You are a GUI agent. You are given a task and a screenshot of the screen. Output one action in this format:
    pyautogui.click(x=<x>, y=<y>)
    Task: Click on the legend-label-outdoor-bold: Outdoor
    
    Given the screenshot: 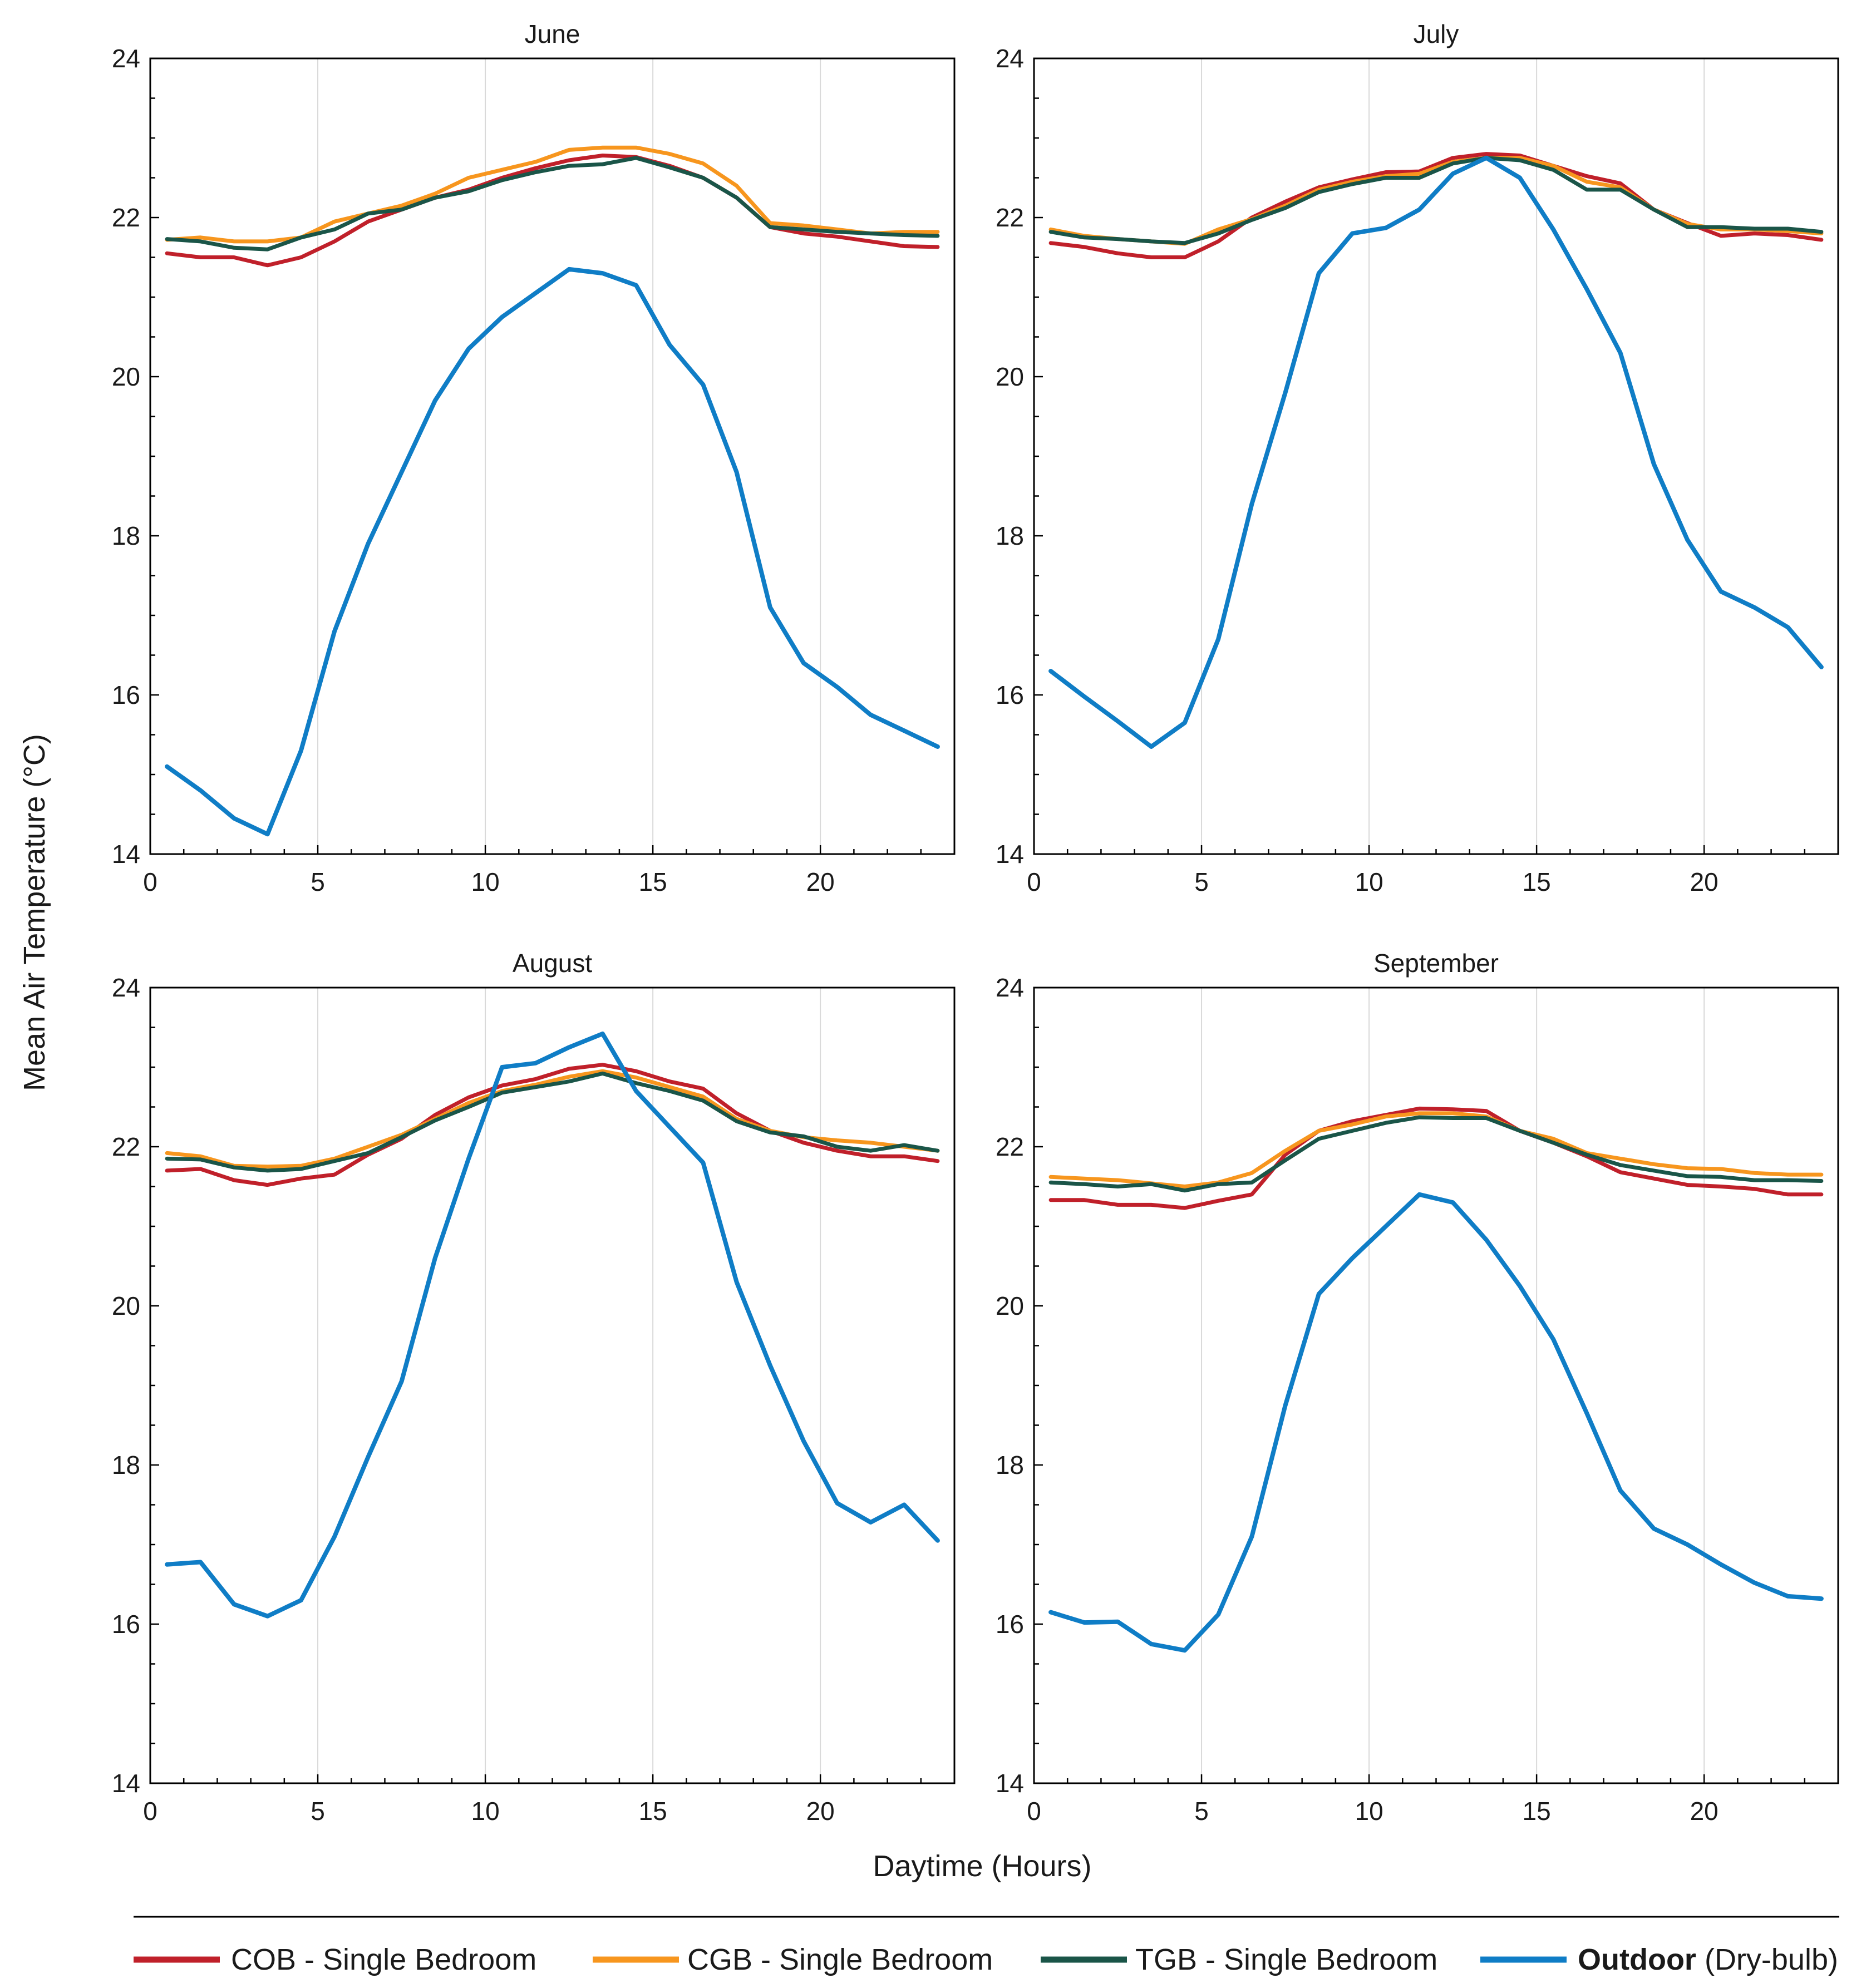 What is the action you would take?
    pyautogui.click(x=1637, y=1959)
    